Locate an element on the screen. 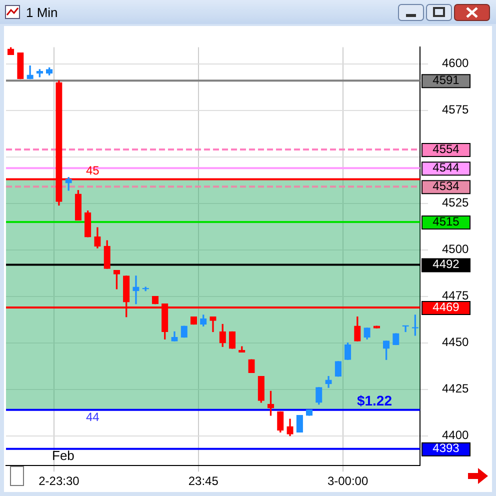 Image resolution: width=496 pixels, height=496 pixels. y-tick-label: 4400 is located at coordinates (456, 435).